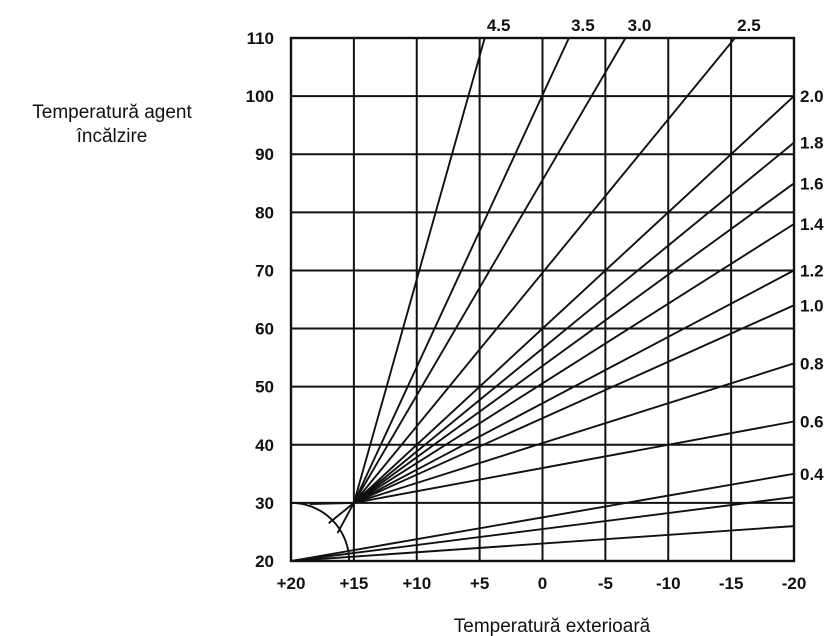  What do you see at coordinates (416, 583) in the screenshot?
I see `x-tick-label: +10` at bounding box center [416, 583].